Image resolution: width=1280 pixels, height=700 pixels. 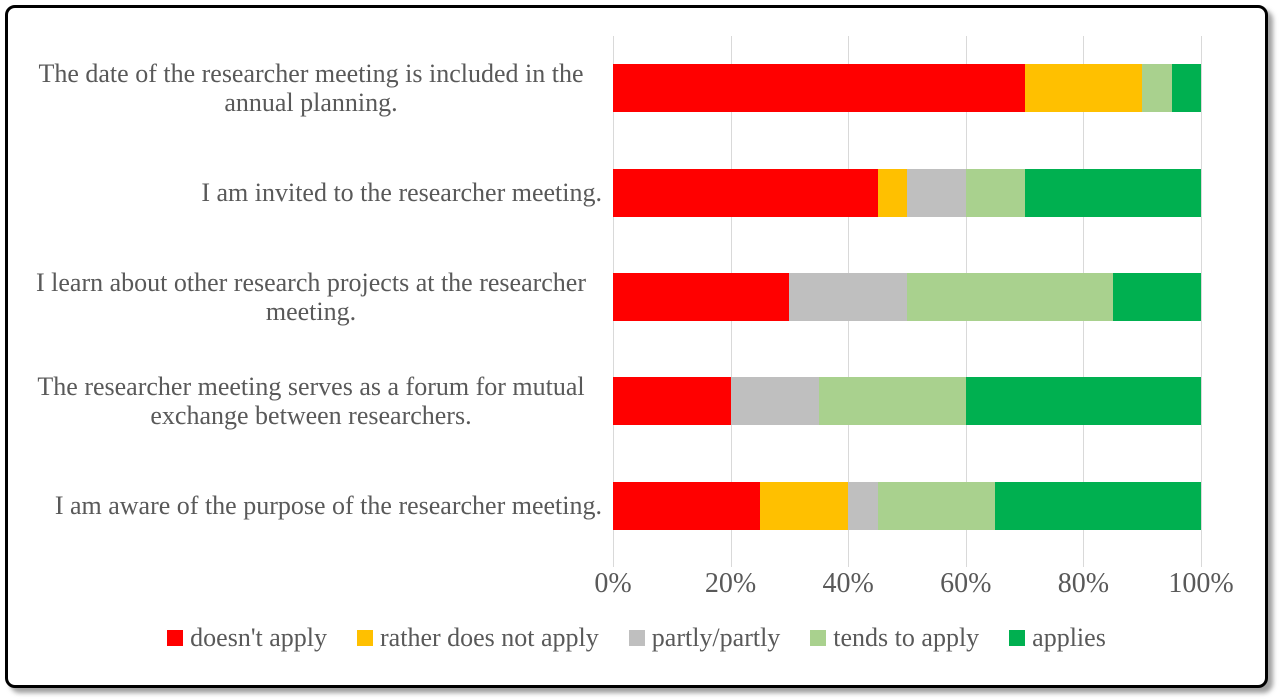 What do you see at coordinates (730, 583) in the screenshot?
I see `axis-tick-label: 20%` at bounding box center [730, 583].